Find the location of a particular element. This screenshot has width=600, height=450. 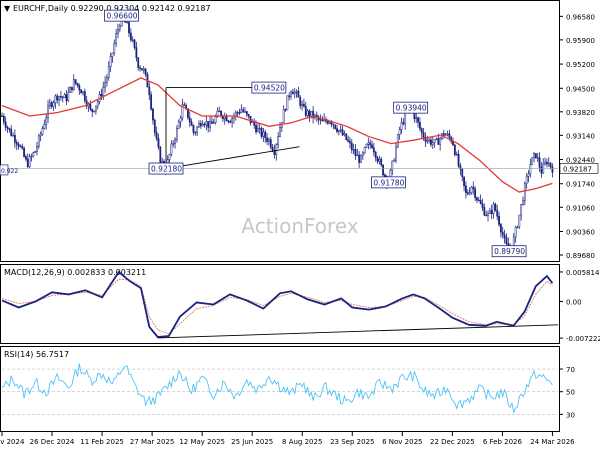

x-axis-label: 22 Dec 2025 is located at coordinates (452, 442).